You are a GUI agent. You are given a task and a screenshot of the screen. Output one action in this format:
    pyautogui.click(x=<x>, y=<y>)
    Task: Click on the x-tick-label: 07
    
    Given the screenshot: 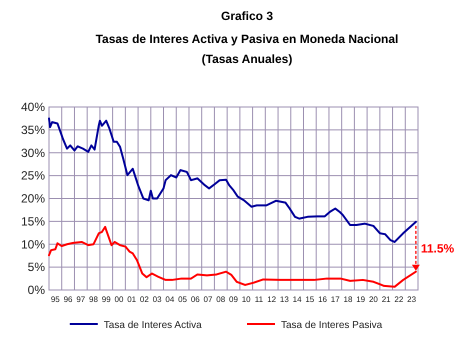 What is the action you would take?
    pyautogui.click(x=208, y=299)
    